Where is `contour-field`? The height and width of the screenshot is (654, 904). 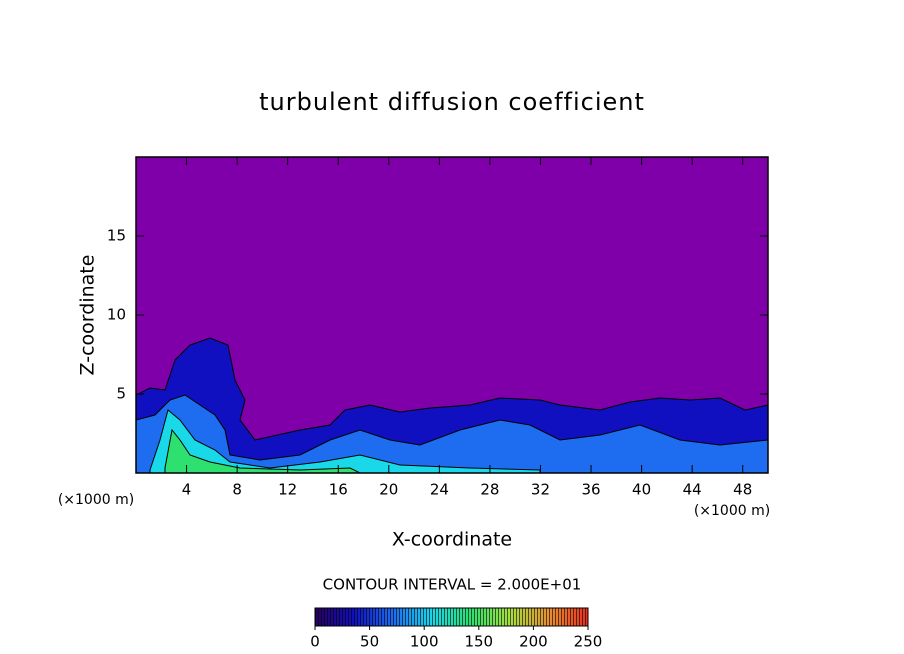 contour-field is located at coordinates (452, 405).